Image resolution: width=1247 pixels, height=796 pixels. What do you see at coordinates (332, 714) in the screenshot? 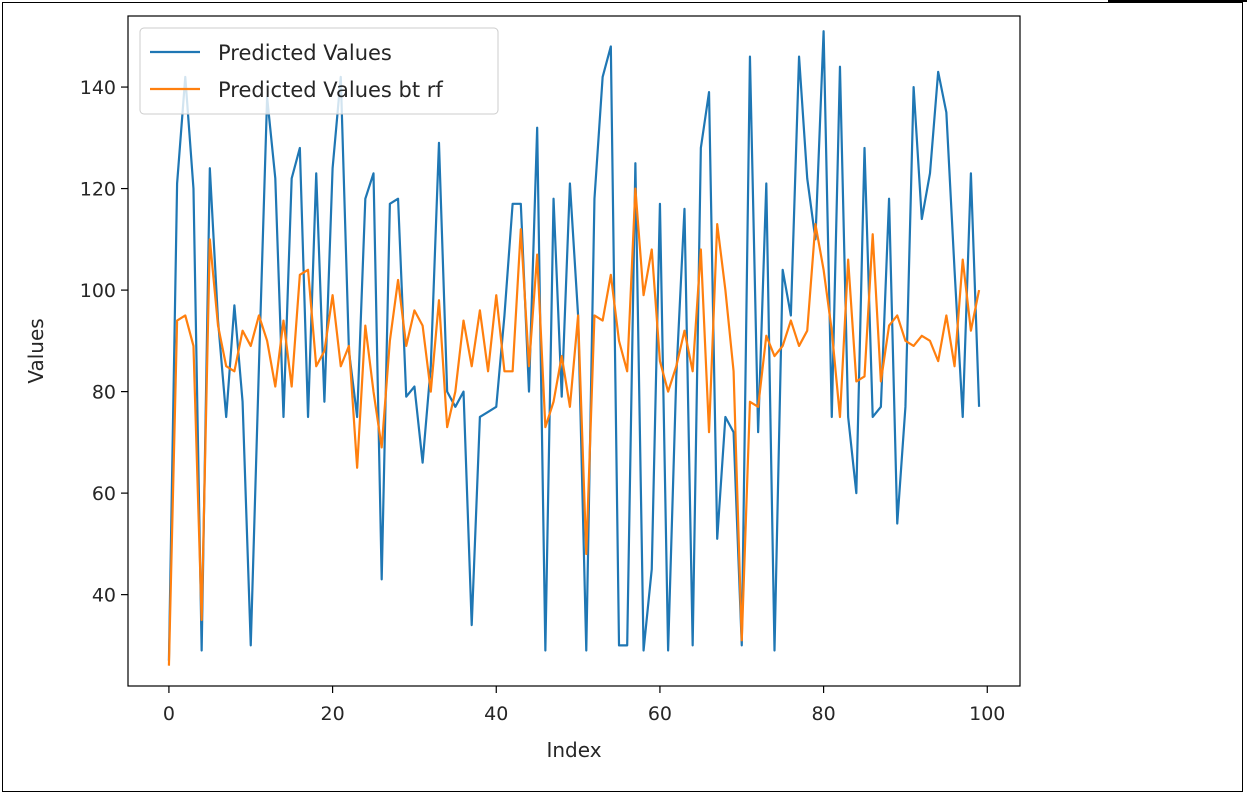
I see `x-tick-label: 20` at bounding box center [332, 714].